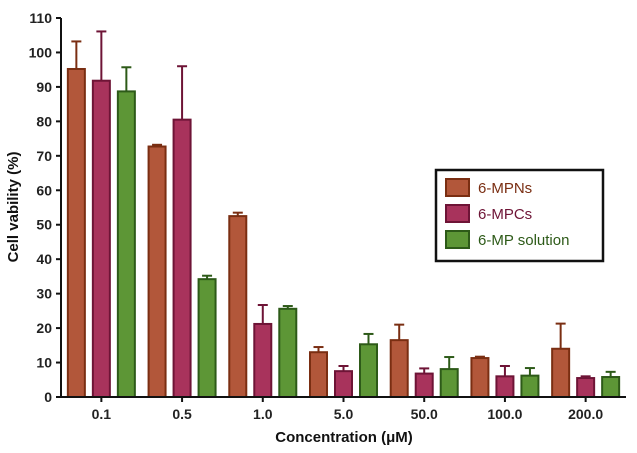 The image size is (637, 453). I want to click on y-tick-label: 50, so click(44, 225).